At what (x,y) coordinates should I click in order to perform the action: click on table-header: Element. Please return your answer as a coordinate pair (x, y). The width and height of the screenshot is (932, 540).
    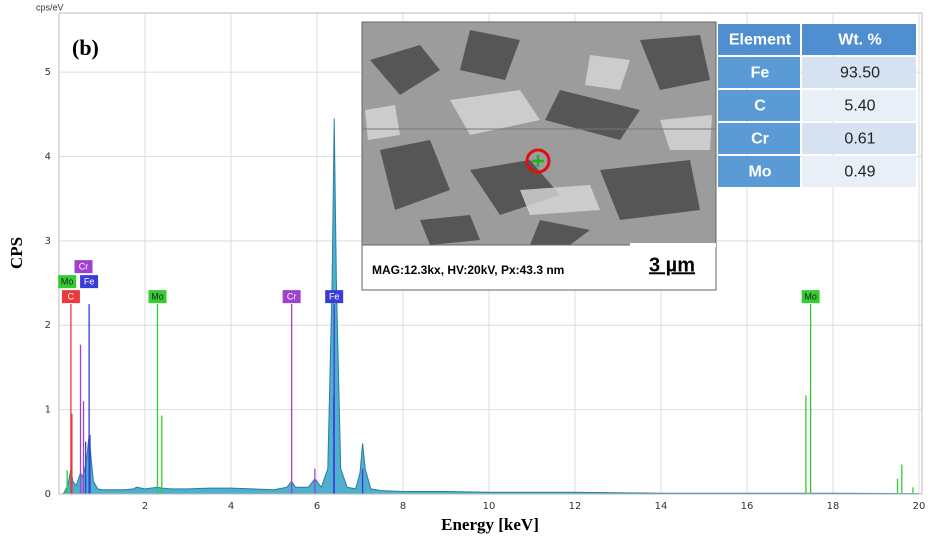
    Looking at the image, I should click on (760, 40).